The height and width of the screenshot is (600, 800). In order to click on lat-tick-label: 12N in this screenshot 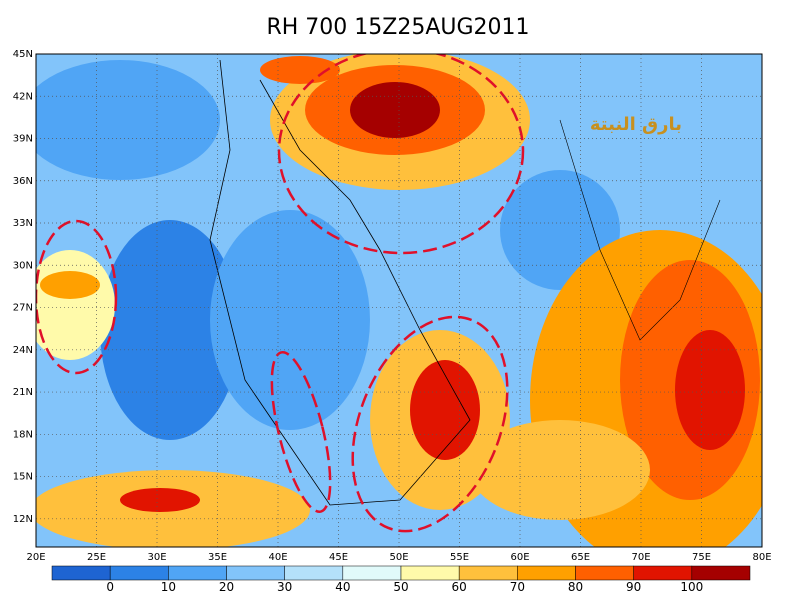, I will do `click(23, 519)`.